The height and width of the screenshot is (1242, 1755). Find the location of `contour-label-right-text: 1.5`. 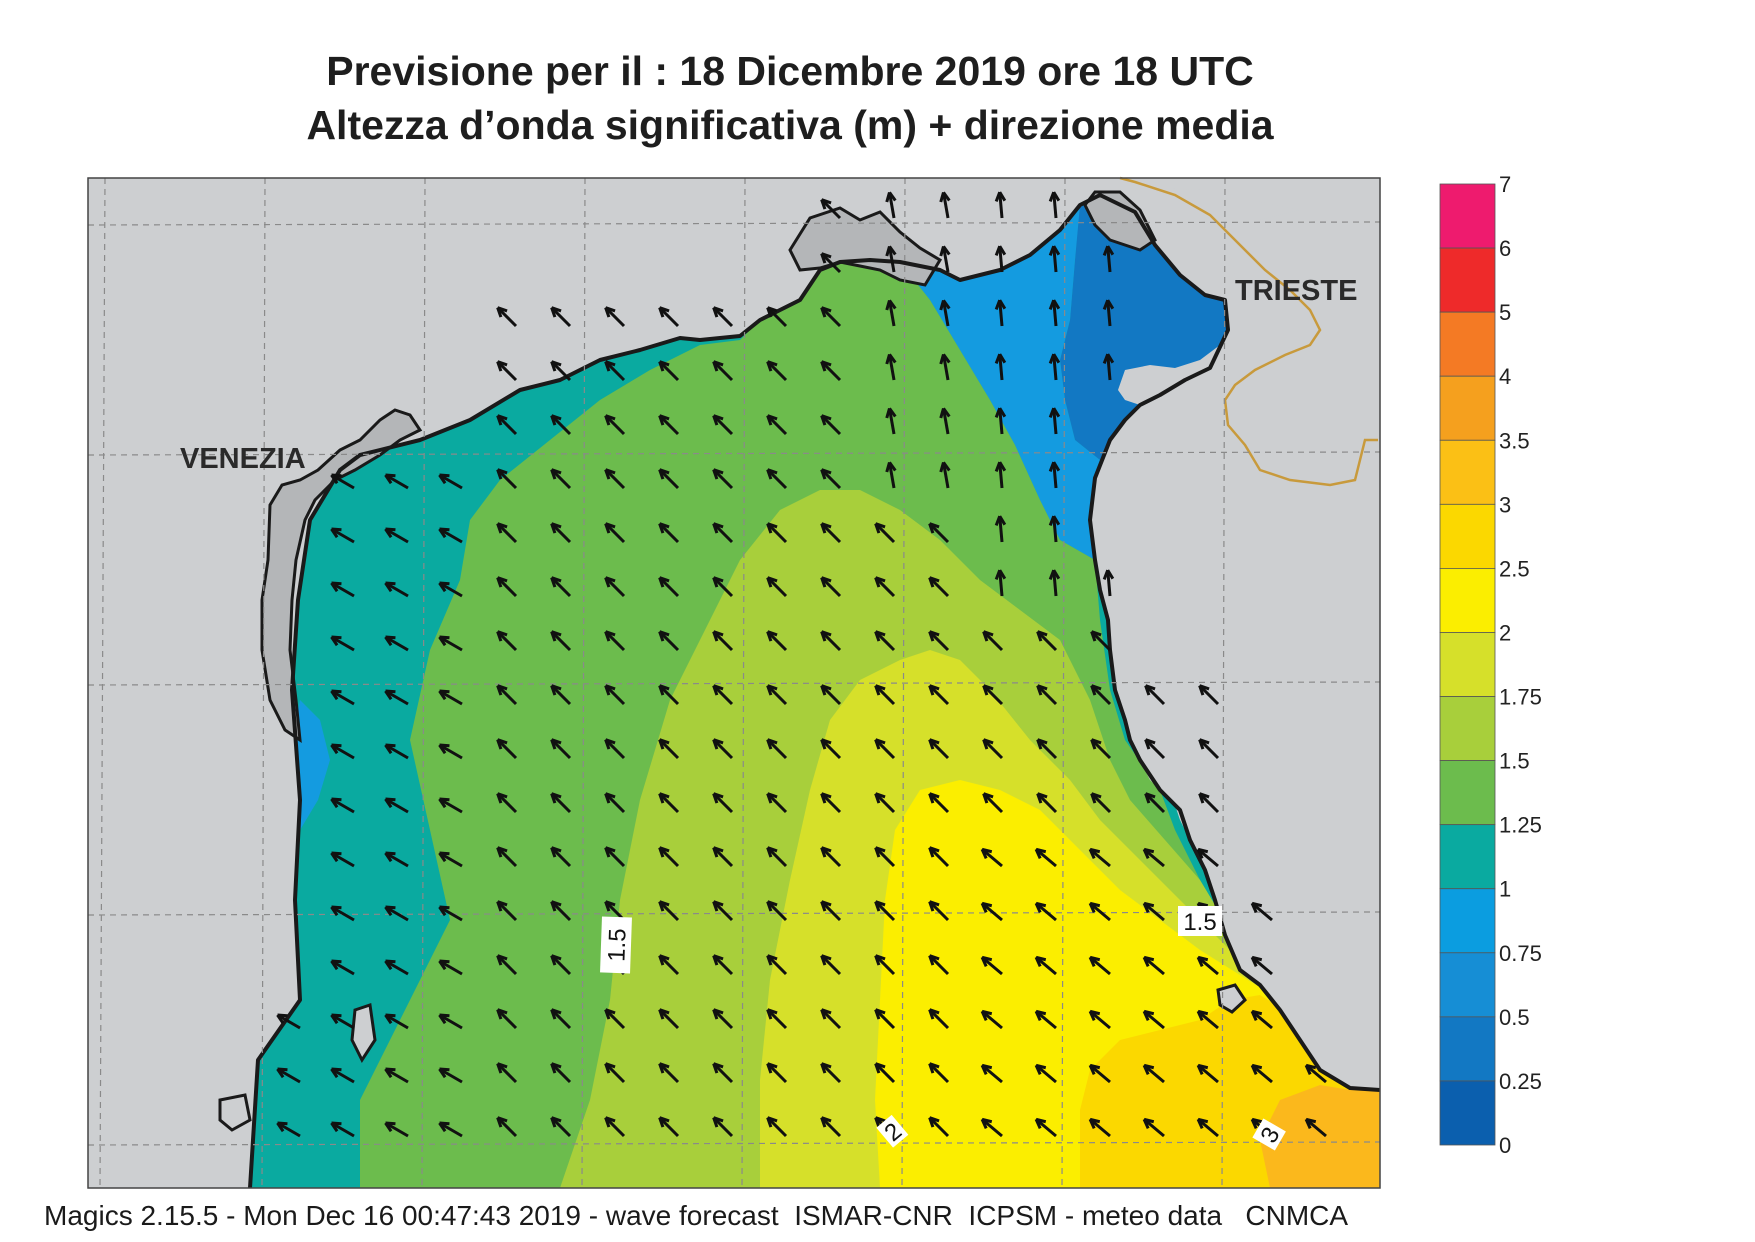

contour-label-right-text: 1.5 is located at coordinates (1199, 922).